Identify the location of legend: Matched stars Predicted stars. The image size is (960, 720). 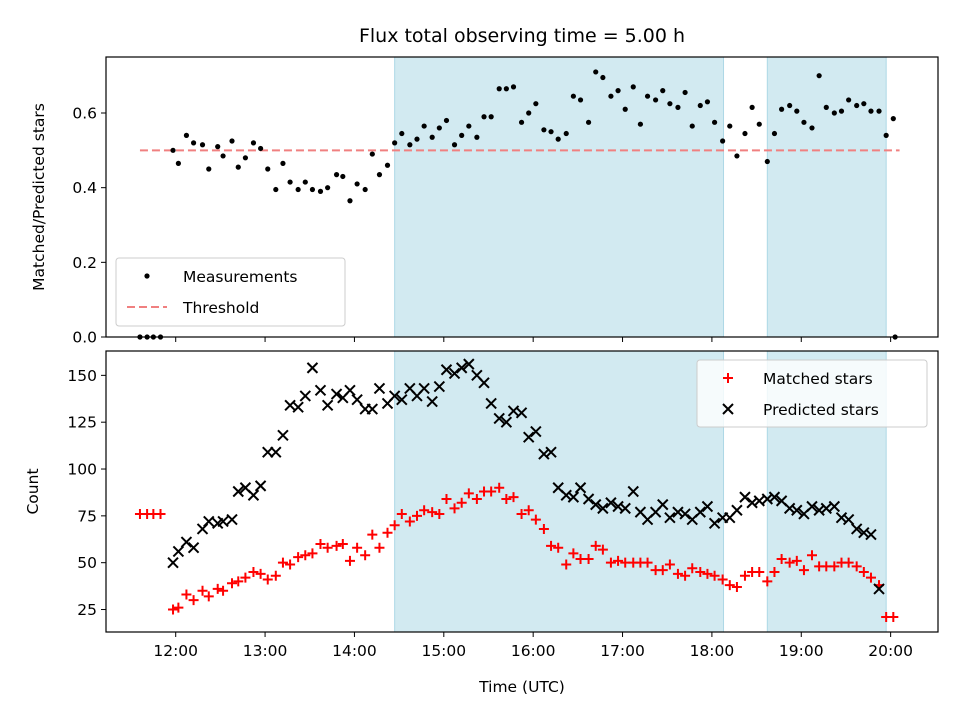
(812, 393).